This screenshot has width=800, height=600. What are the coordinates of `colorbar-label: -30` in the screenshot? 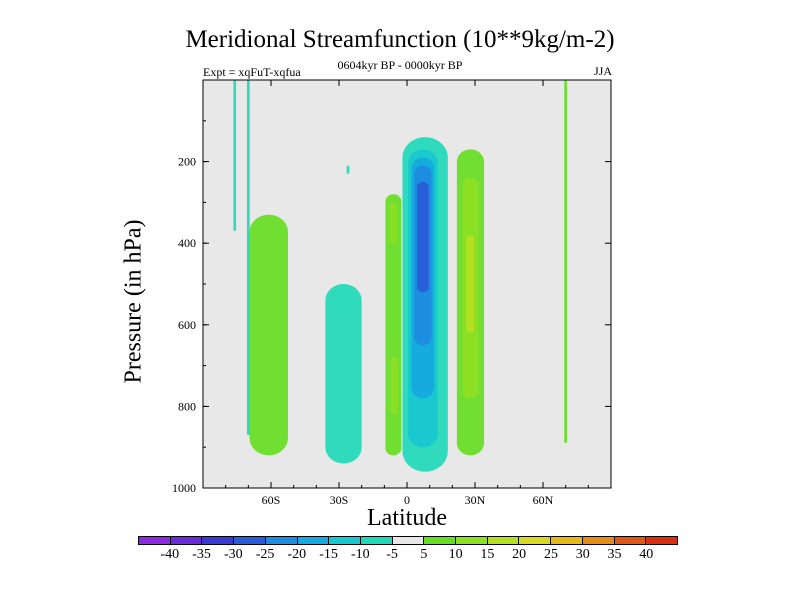 It's located at (233, 554).